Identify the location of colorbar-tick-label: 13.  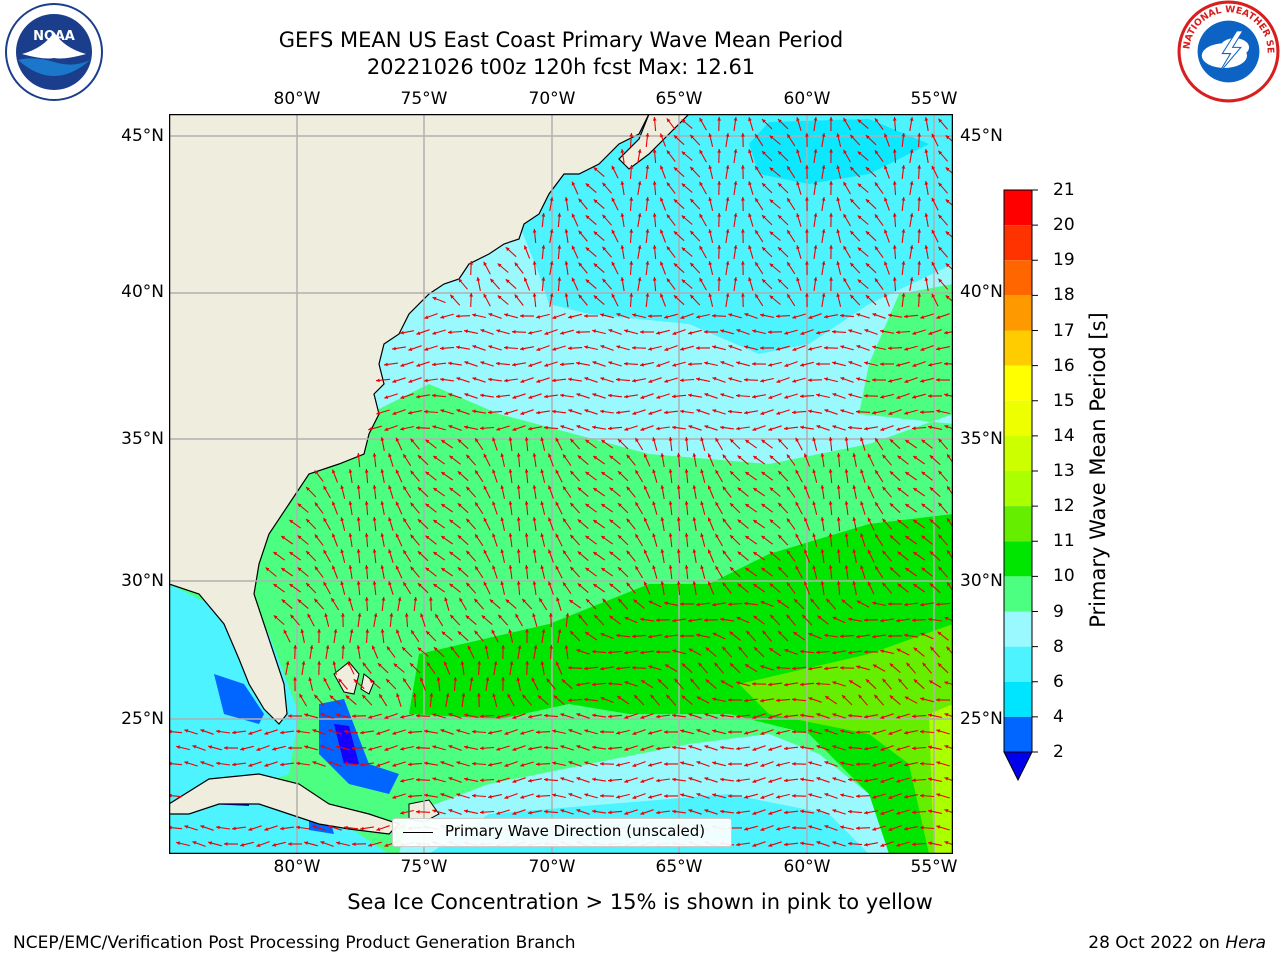
(1064, 471).